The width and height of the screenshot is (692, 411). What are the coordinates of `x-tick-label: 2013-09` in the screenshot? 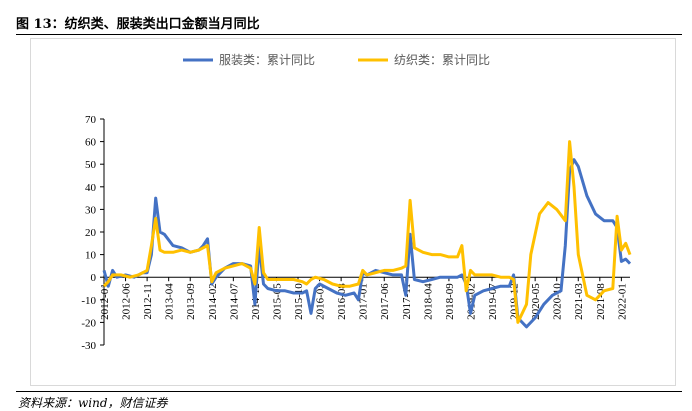 It's located at (191, 301).